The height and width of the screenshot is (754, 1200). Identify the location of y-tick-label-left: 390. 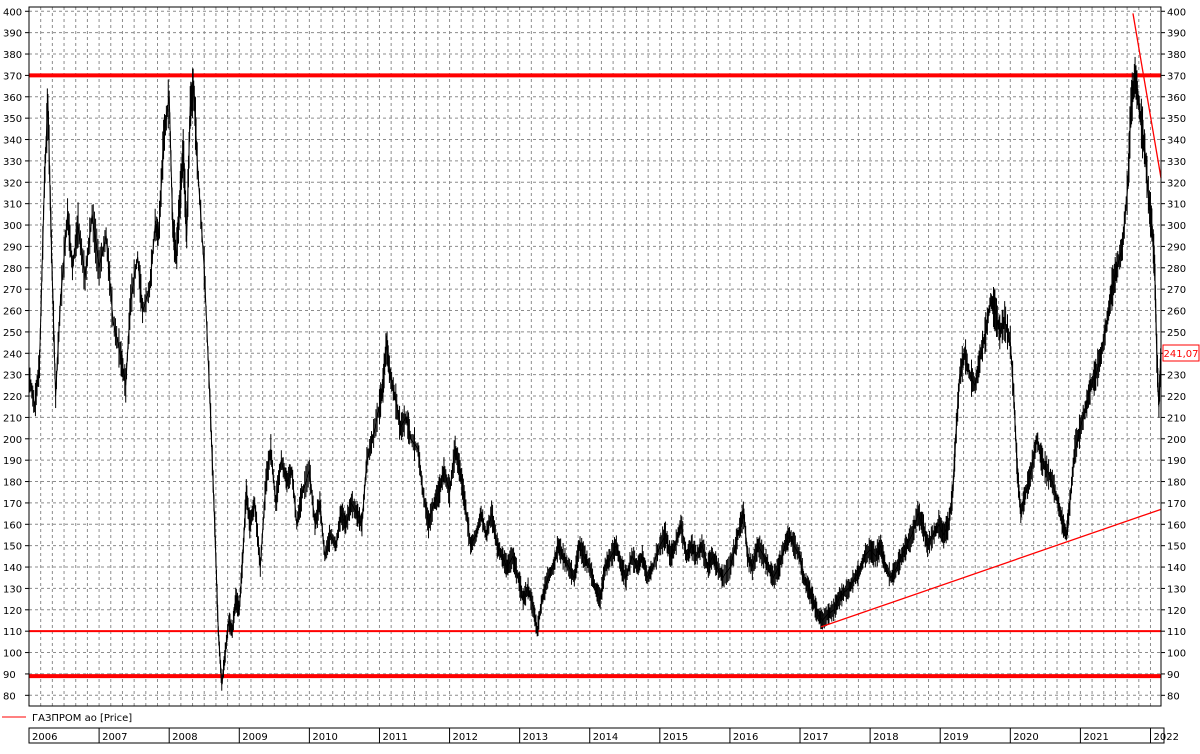
(12, 34).